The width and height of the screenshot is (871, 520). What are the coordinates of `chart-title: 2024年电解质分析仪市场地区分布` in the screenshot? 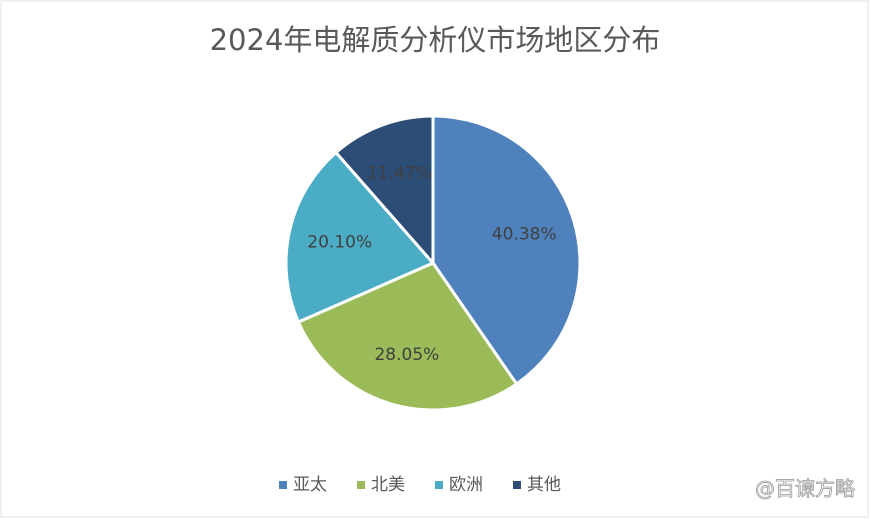 It's located at (435, 40).